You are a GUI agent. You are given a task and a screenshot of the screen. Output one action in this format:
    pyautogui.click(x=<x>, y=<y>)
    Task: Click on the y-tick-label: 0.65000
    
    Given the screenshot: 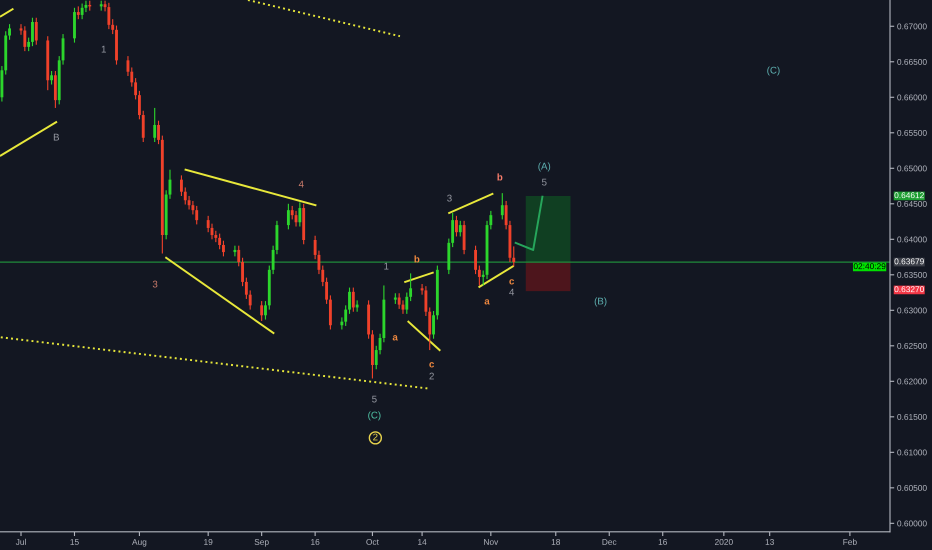 What is the action you would take?
    pyautogui.click(x=912, y=168)
    